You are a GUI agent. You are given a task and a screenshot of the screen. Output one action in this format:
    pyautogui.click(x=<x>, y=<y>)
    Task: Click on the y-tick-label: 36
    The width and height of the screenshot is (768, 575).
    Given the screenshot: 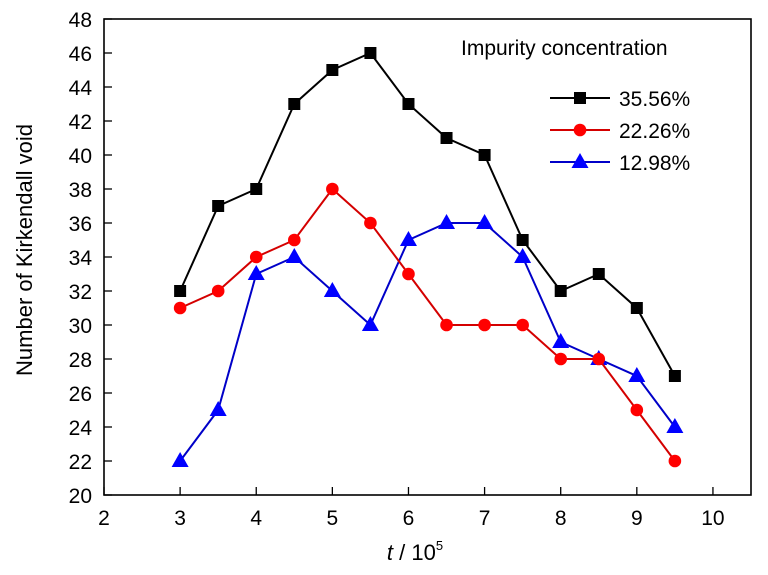 What is the action you would take?
    pyautogui.click(x=80, y=224)
    